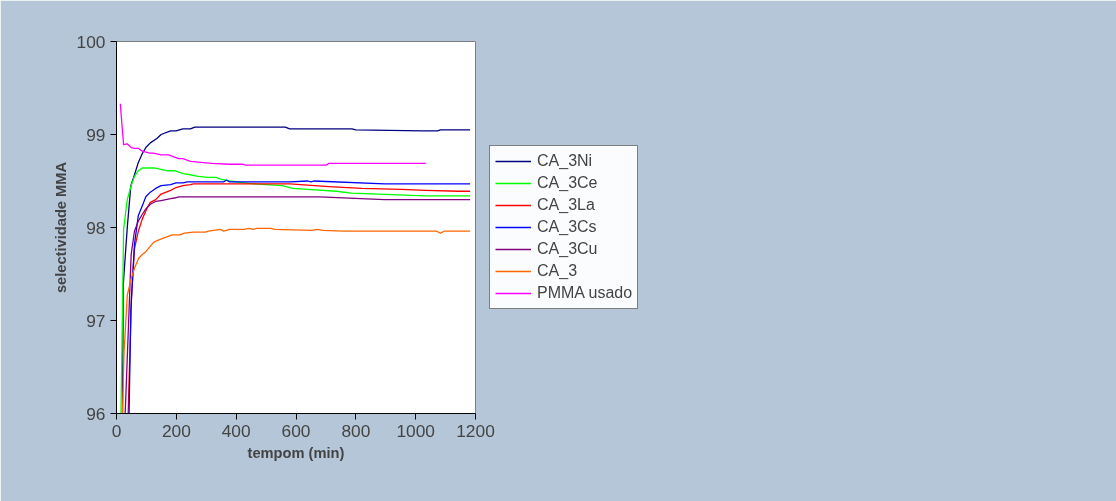  What do you see at coordinates (116, 430) in the screenshot?
I see `x-tick-label: 0` at bounding box center [116, 430].